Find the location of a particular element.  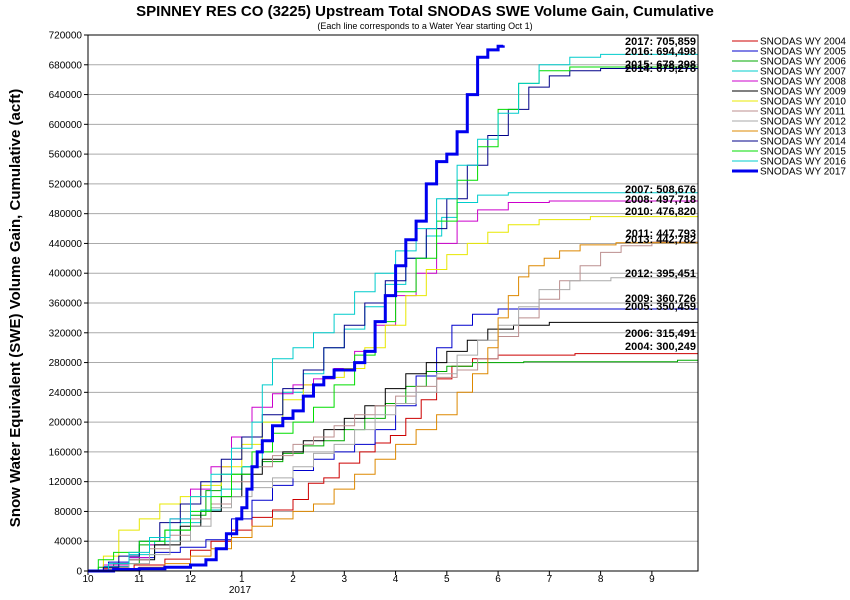

y-tick-label: 80000 is located at coordinates (68, 512).